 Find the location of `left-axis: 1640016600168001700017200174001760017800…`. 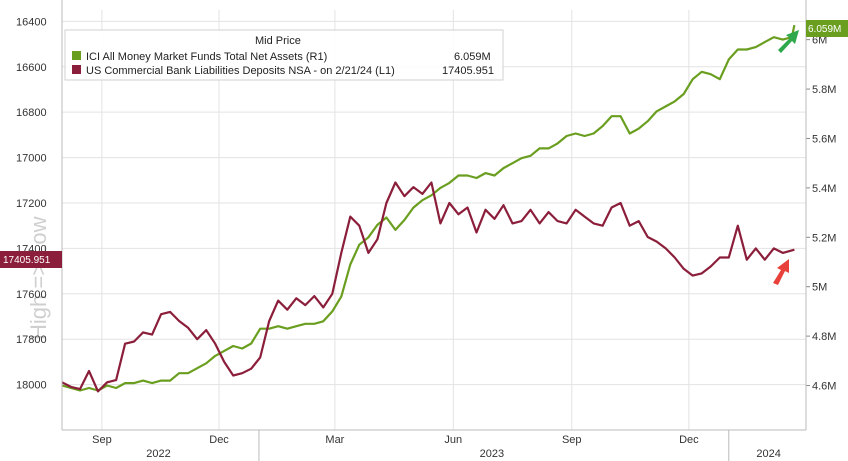

left-axis: 1640016600168001700017200174001760017800… is located at coordinates (31, 203).